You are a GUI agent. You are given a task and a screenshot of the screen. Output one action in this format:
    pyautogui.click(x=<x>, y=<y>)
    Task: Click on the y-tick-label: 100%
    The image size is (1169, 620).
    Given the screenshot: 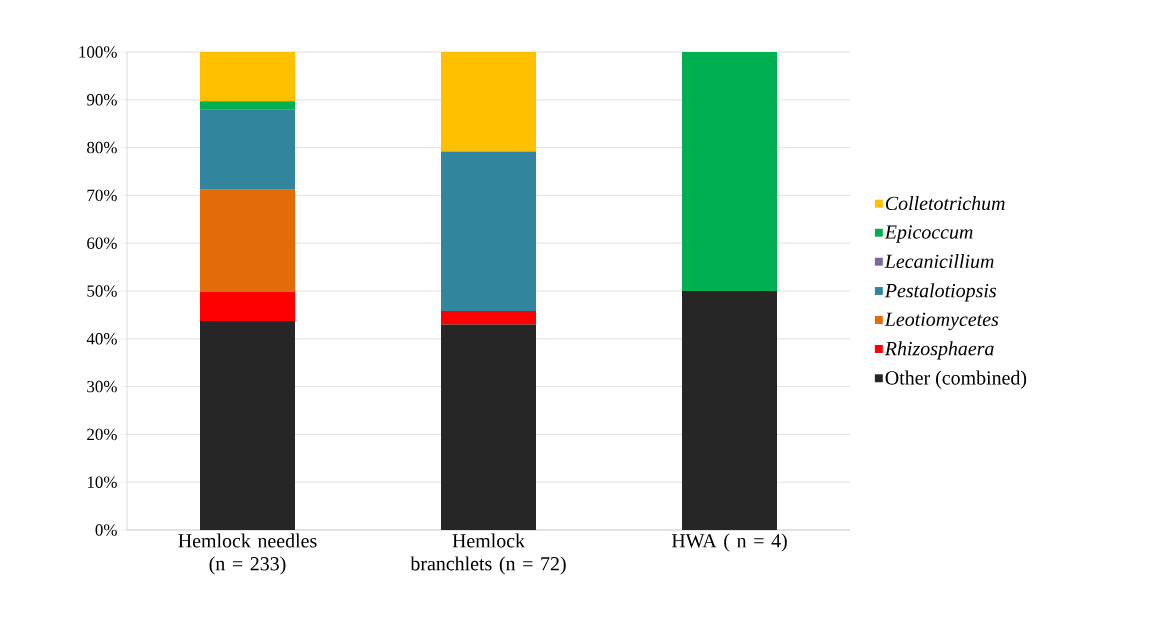 What is the action you would take?
    pyautogui.click(x=98, y=52)
    